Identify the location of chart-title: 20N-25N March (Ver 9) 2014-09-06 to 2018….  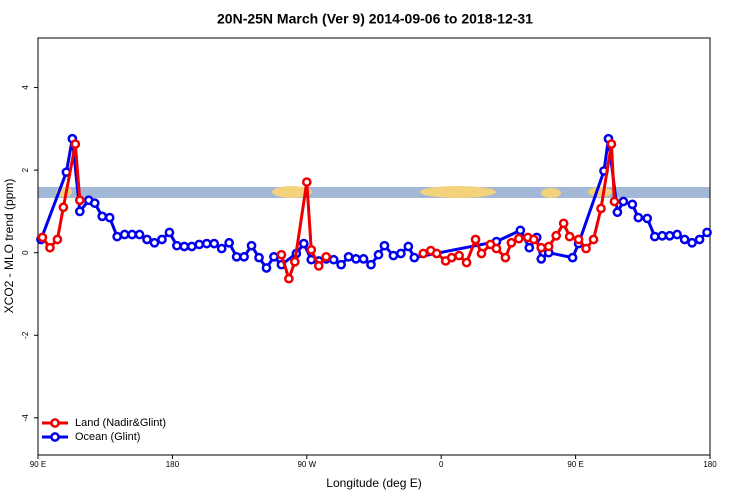
(375, 19).